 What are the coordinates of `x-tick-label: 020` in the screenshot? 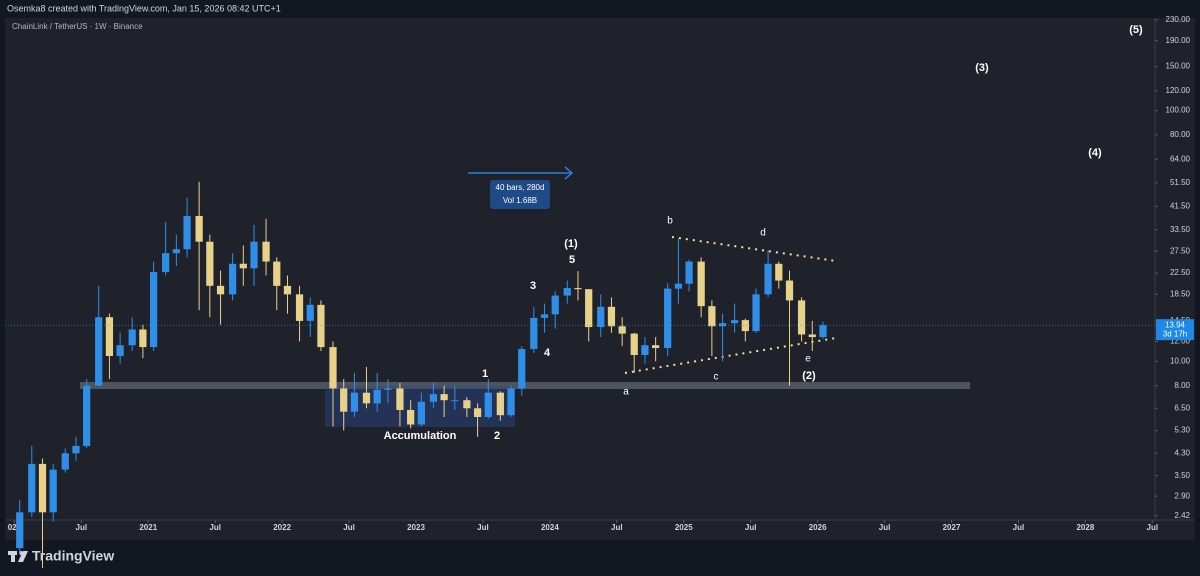 It's located at (15, 527).